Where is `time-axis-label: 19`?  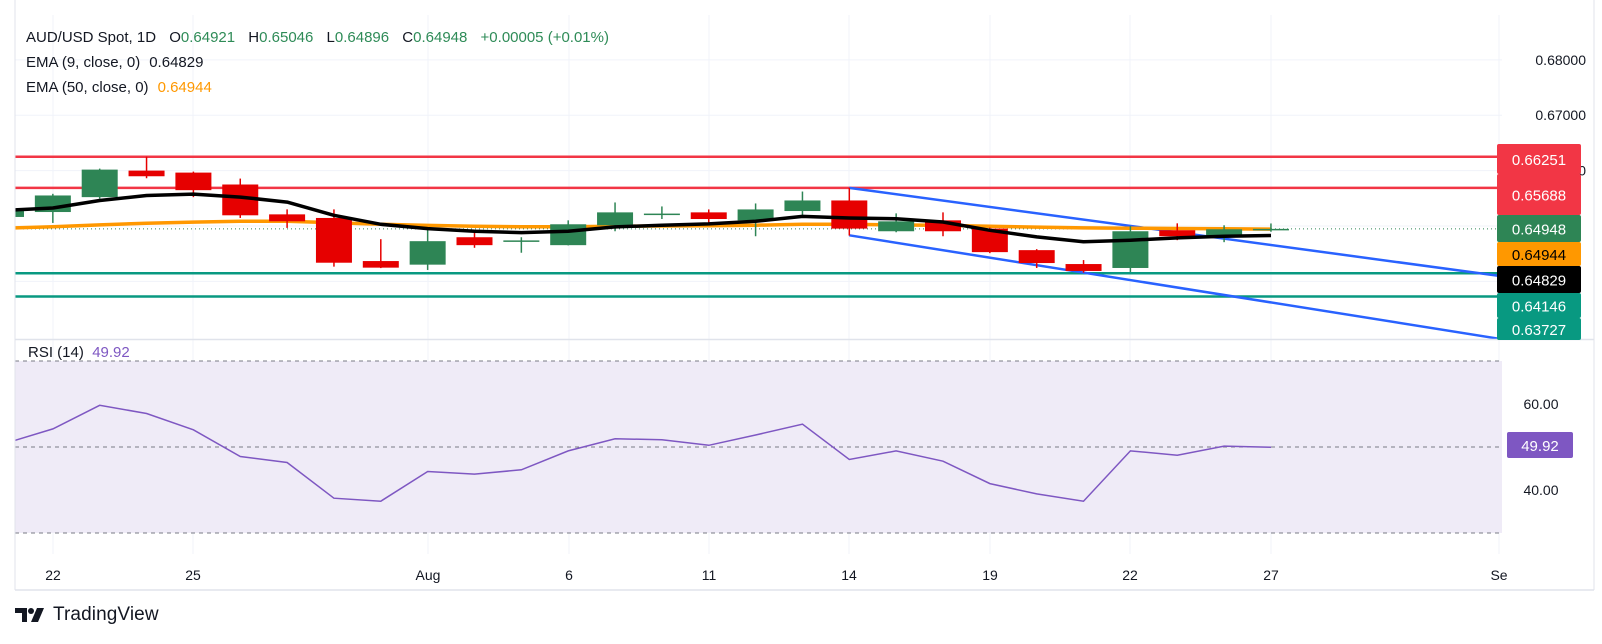 time-axis-label: 19 is located at coordinates (990, 575).